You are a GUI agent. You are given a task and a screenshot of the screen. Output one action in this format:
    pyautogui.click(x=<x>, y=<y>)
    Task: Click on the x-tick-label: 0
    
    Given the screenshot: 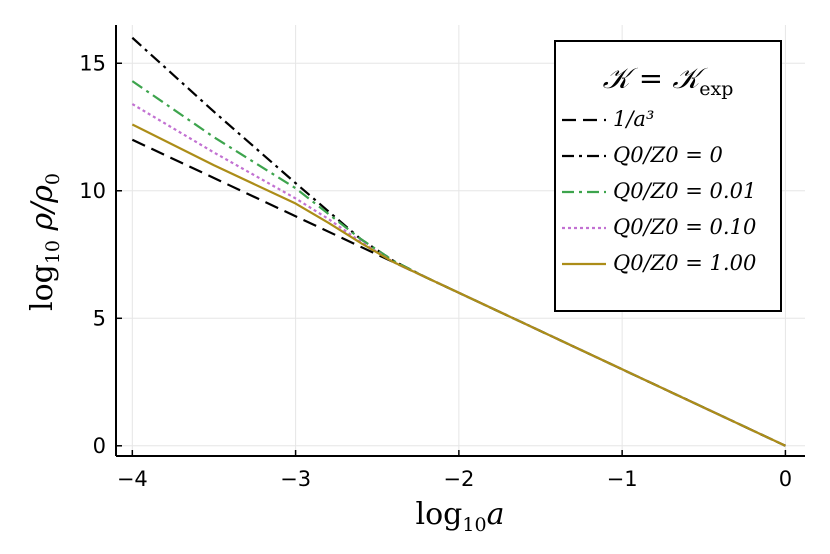 What is the action you would take?
    pyautogui.click(x=785, y=479)
    